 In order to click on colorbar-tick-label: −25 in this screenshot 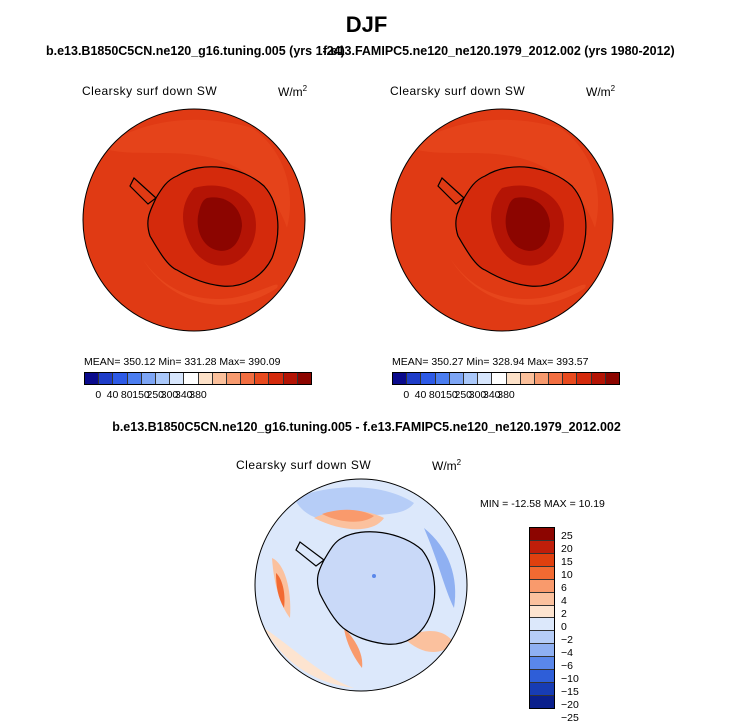, I will do `click(570, 718)`.